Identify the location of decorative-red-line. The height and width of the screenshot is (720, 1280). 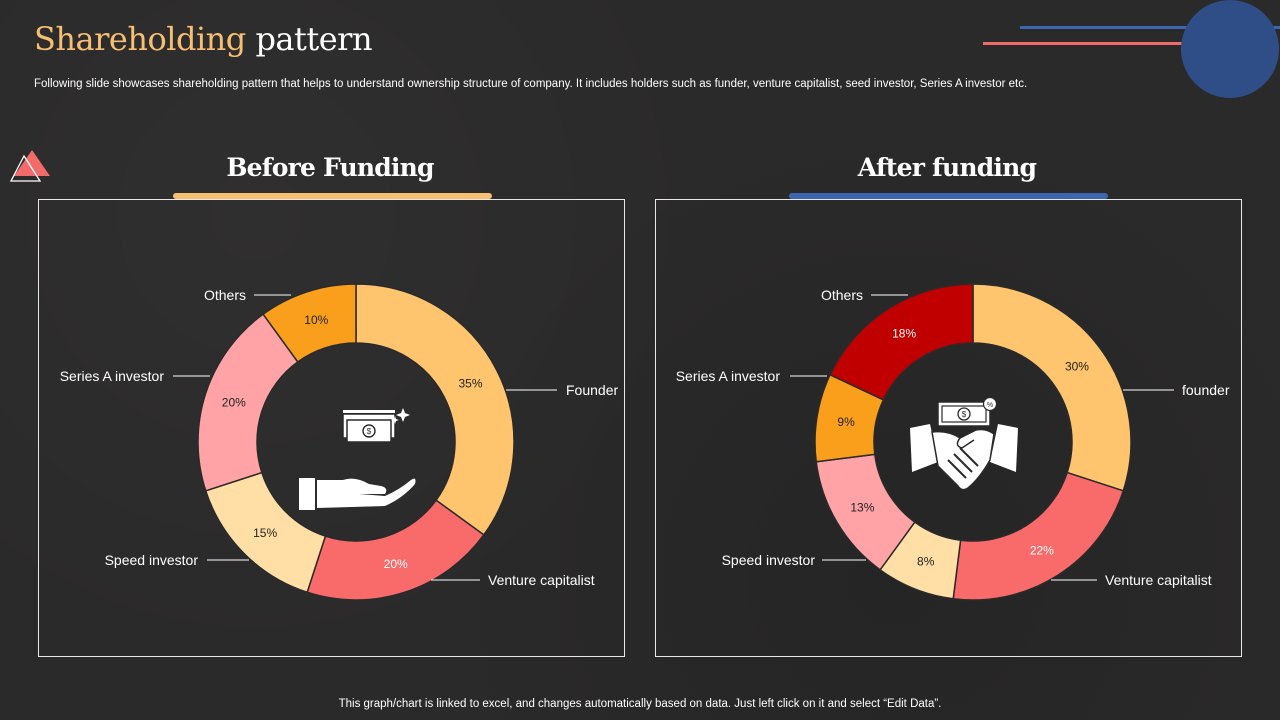
(1113, 43).